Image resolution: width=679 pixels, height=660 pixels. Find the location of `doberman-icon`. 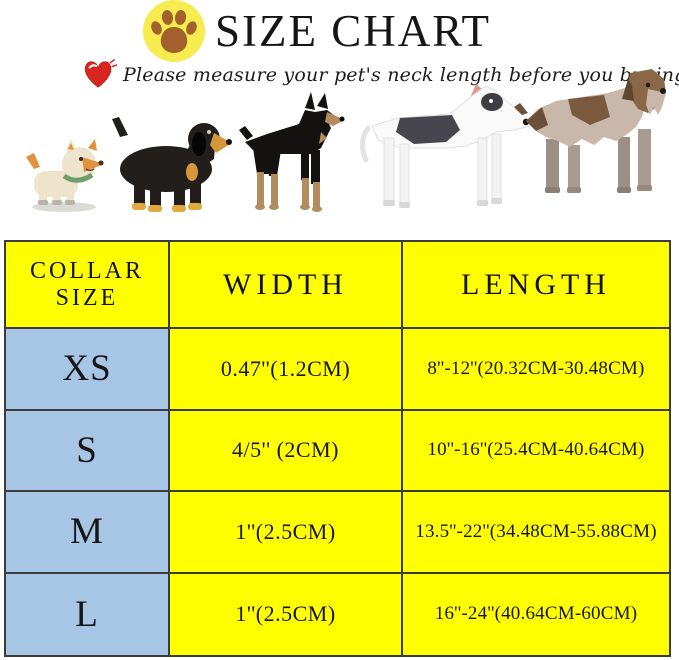

doberman-icon is located at coordinates (292, 152).